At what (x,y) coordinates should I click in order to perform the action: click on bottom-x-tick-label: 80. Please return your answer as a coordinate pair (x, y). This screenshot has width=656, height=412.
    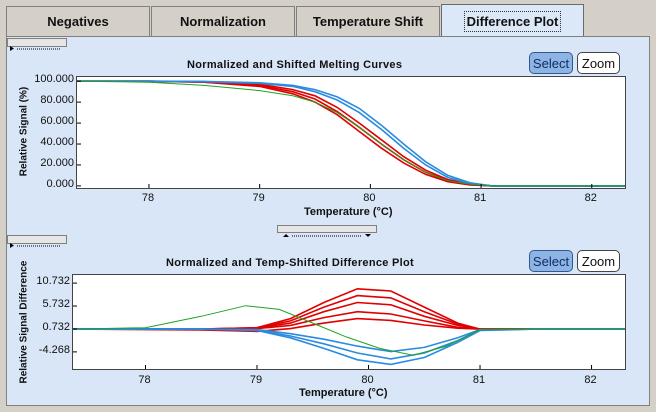
    Looking at the image, I should click on (367, 380).